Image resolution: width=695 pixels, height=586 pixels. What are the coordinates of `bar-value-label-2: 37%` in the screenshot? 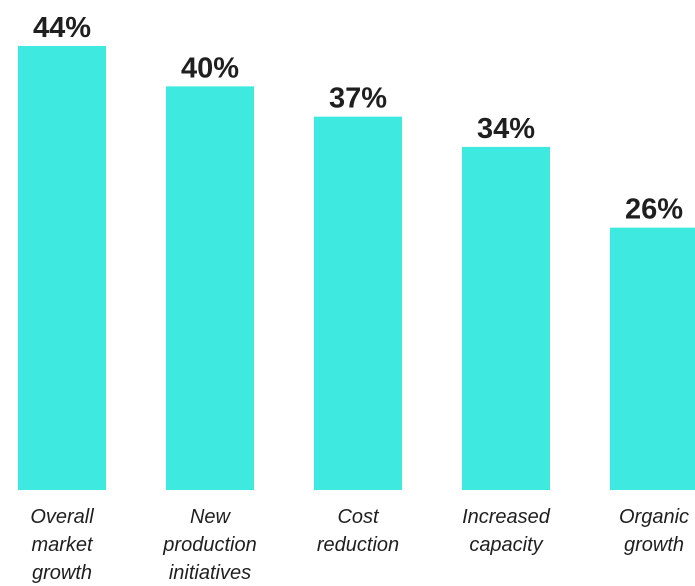 It's located at (358, 99).